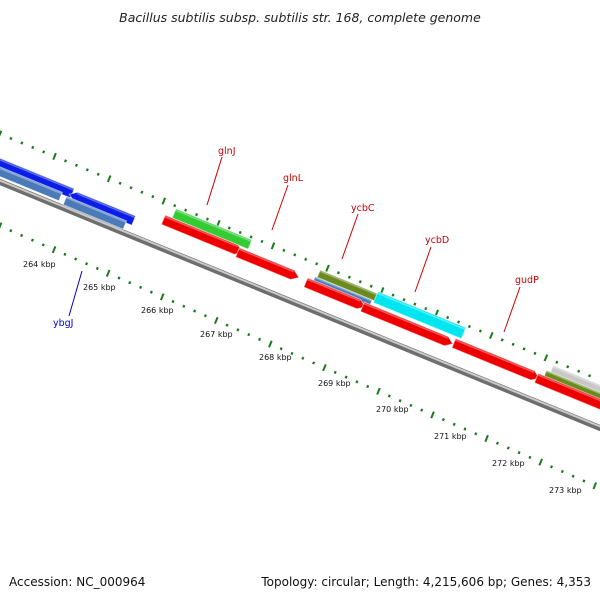  I want to click on kbp-label: 267 kbp, so click(216, 334).